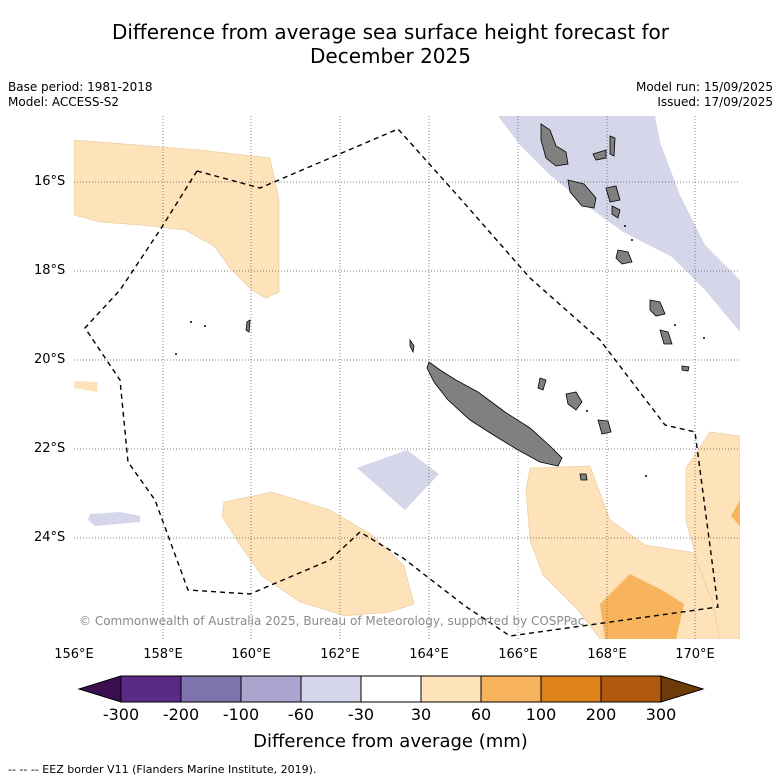 This screenshot has height=781, width=781. What do you see at coordinates (607, 654) in the screenshot?
I see `lon-label-168e: 168°E` at bounding box center [607, 654].